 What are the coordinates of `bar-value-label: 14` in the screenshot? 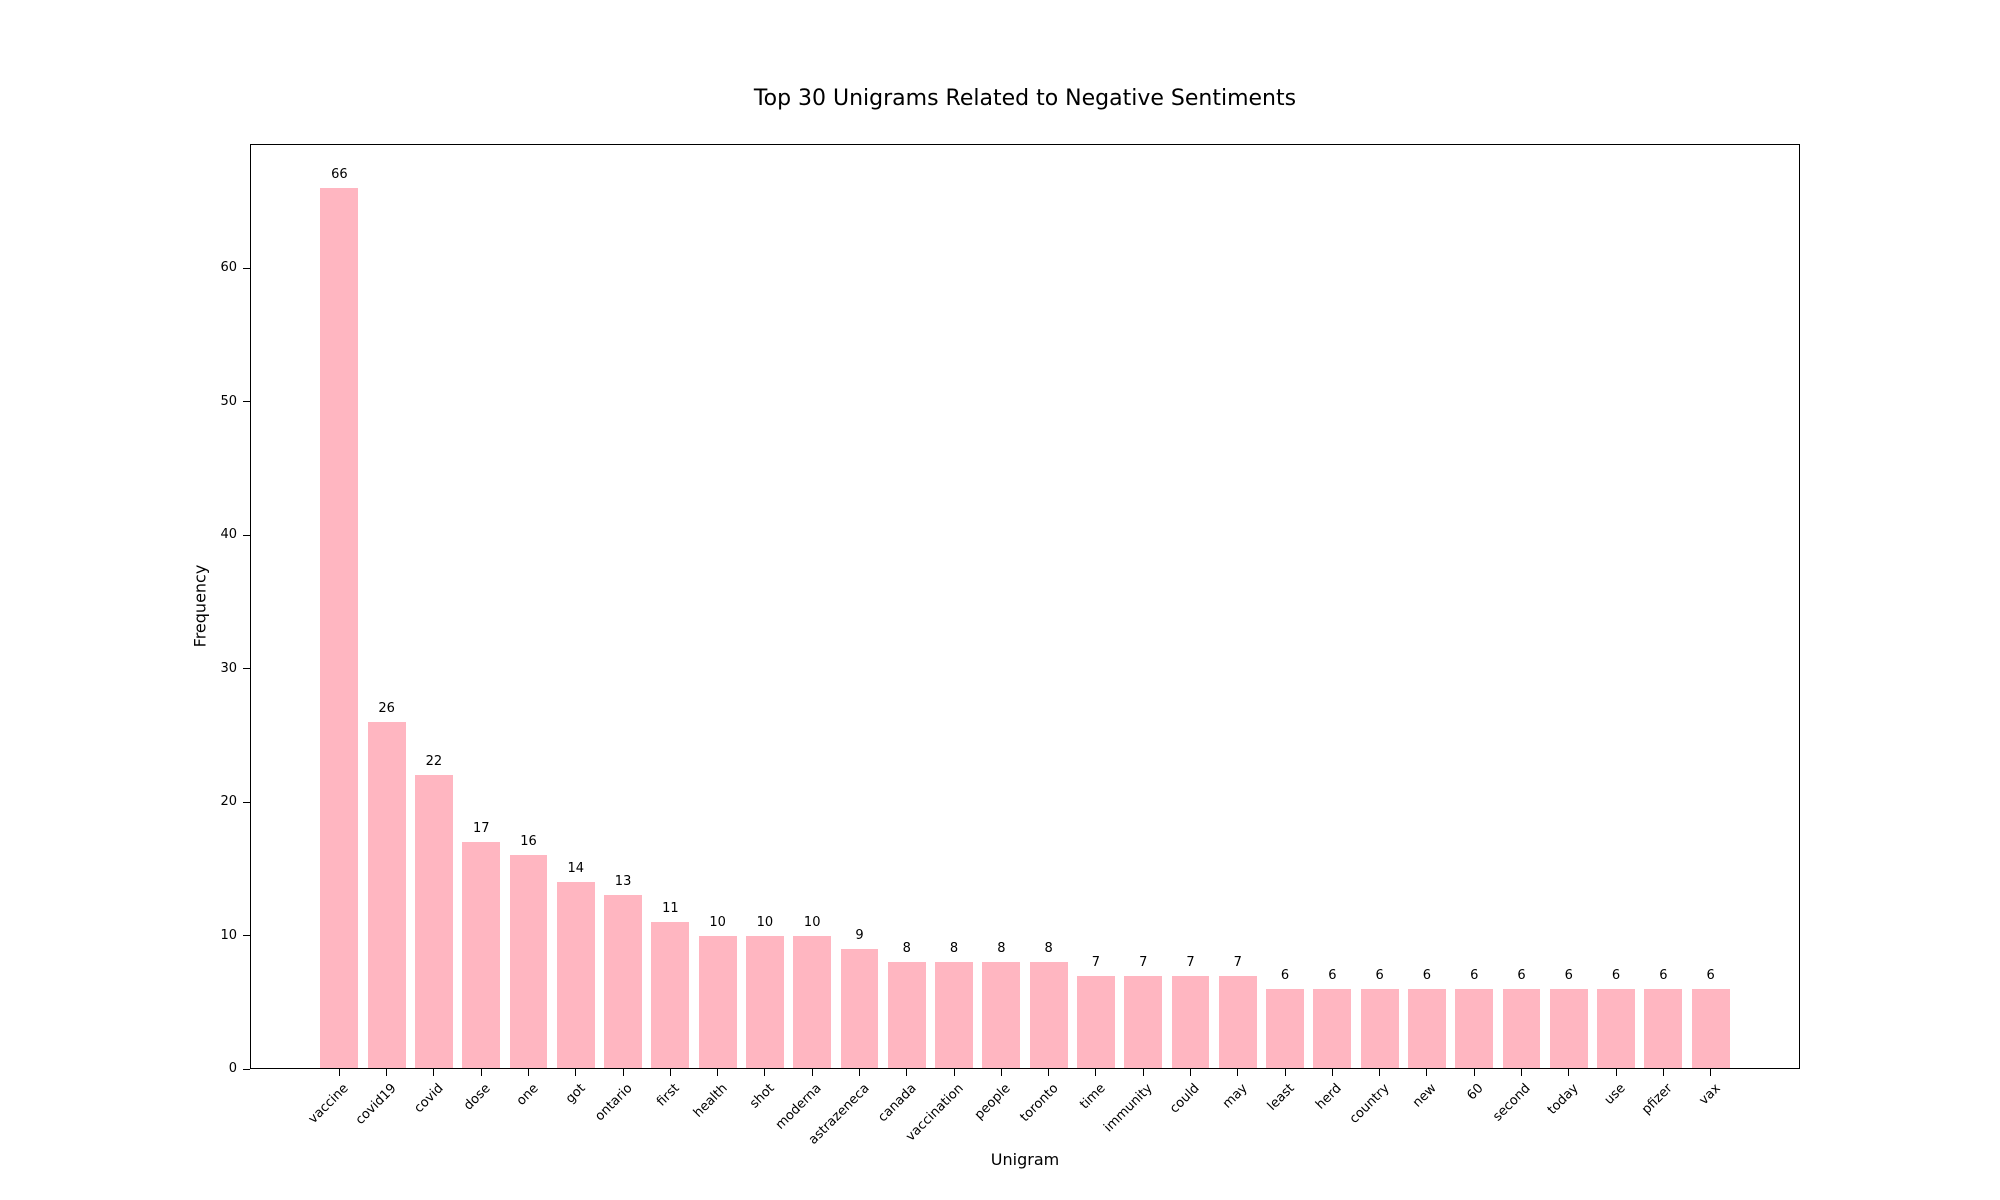 It's located at (576, 869).